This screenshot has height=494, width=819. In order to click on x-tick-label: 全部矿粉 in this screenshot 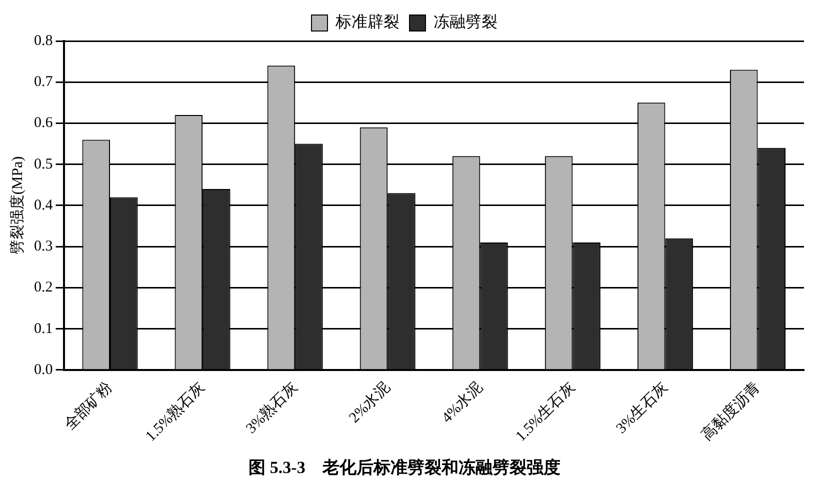, I will do `click(88, 406)`.